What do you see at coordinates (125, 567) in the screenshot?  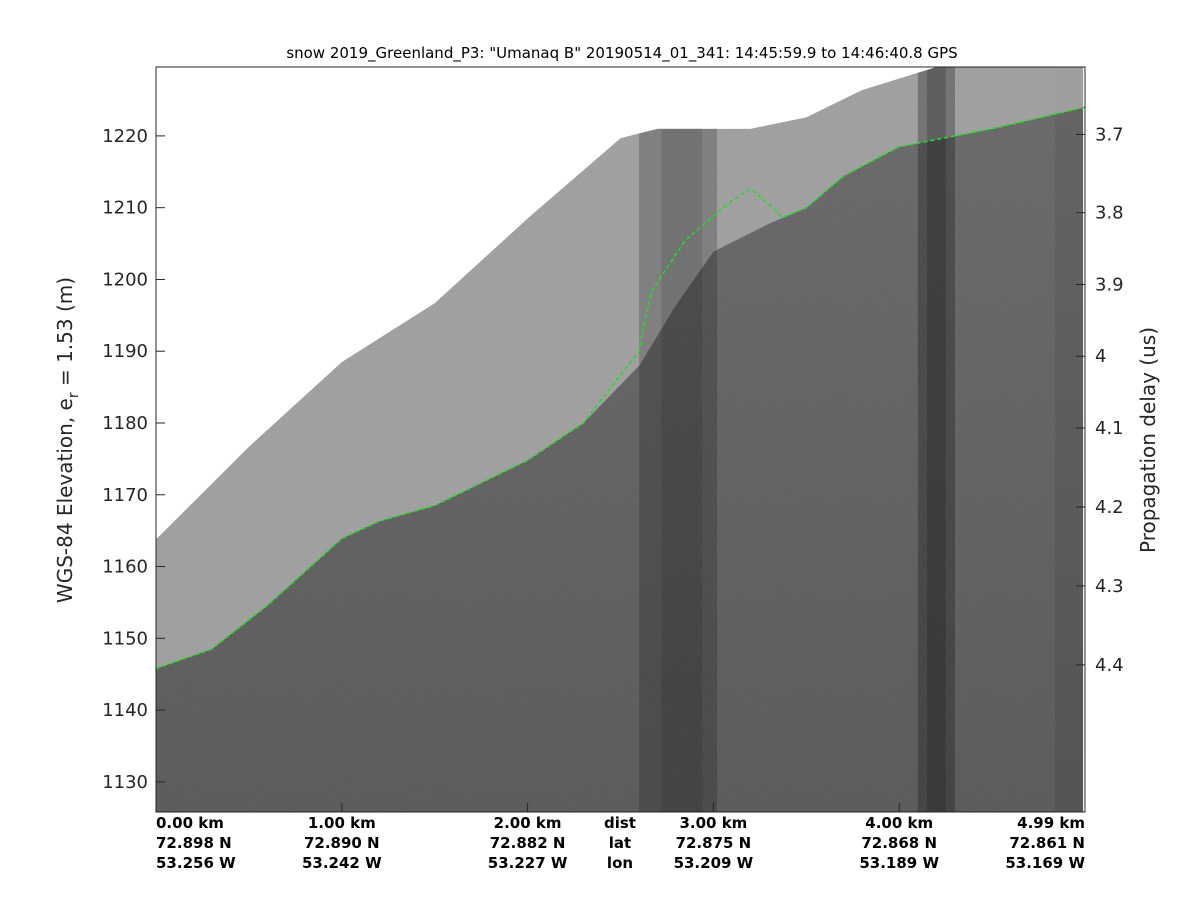 I see `y-tick-label: 1160` at bounding box center [125, 567].